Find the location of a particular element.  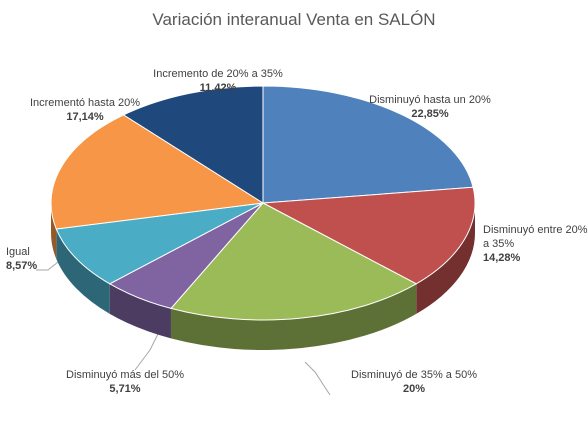

slice-label: Disminuyó hasta un 20% 22,85% is located at coordinates (430, 107).